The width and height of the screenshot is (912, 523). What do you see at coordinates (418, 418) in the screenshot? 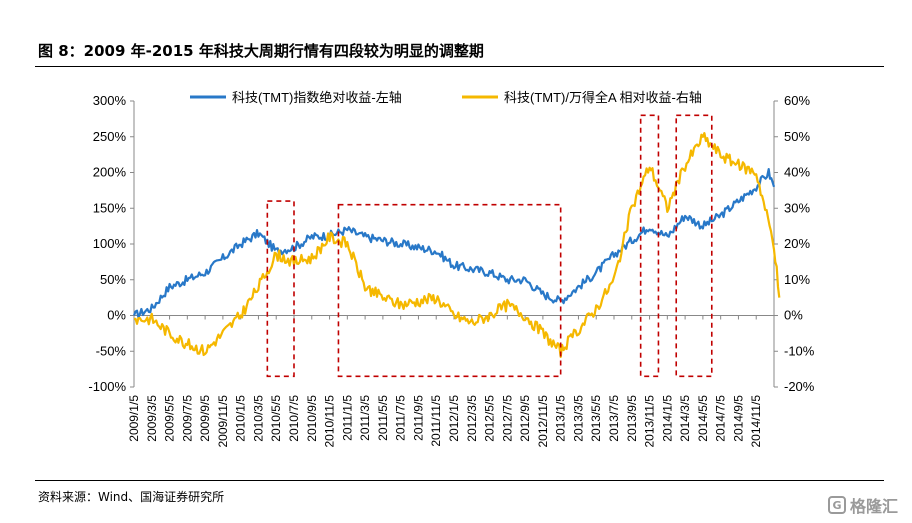
I see `x-tick-label: 2011/9/5` at bounding box center [418, 418].